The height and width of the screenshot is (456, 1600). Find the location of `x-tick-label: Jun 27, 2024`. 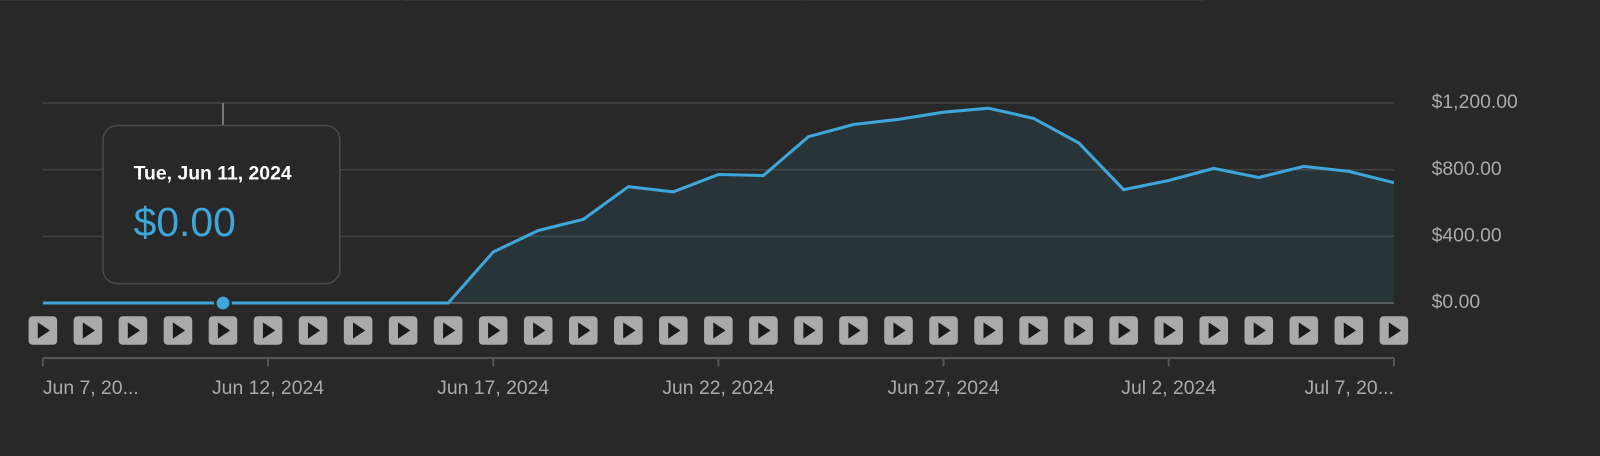

x-tick-label: Jun 27, 2024 is located at coordinates (944, 388).